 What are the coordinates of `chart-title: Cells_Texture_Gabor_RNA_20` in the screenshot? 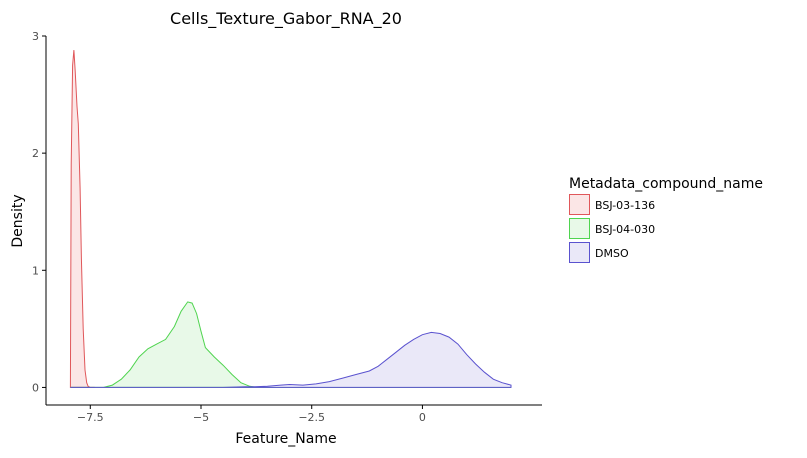 It's located at (286, 19).